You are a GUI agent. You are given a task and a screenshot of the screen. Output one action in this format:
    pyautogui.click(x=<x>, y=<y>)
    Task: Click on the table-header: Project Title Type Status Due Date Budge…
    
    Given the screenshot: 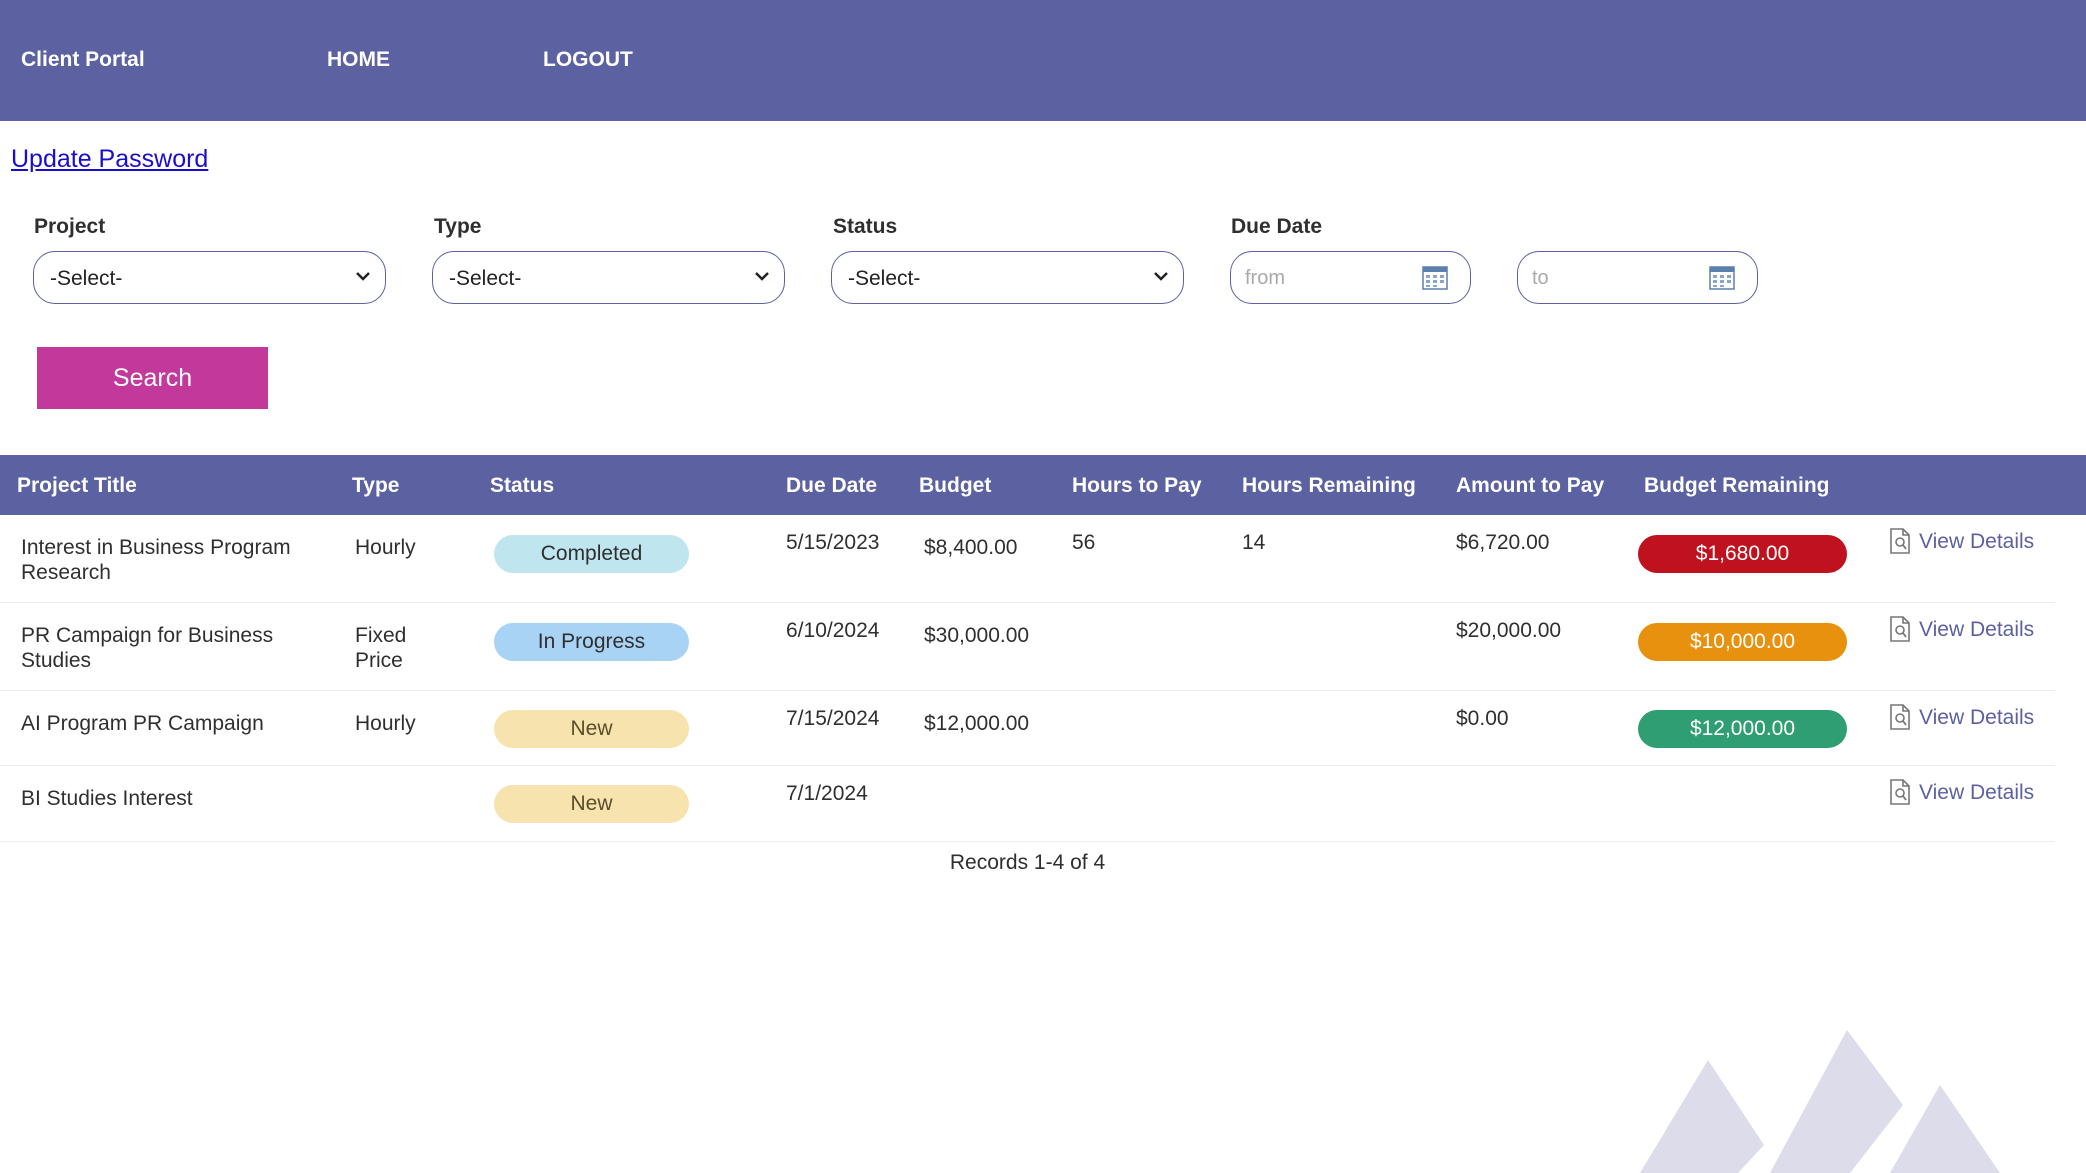 What is the action you would take?
    pyautogui.click(x=1043, y=485)
    